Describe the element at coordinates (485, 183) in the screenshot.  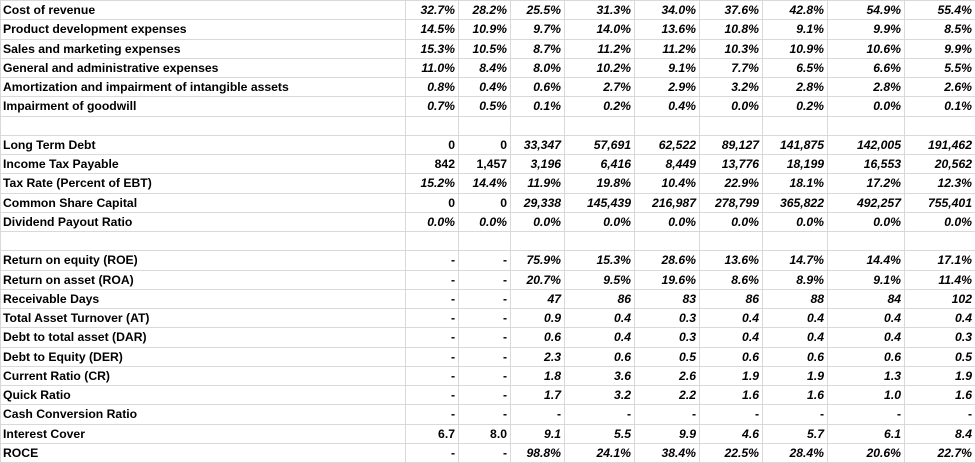
I see `value-cell: 14.4%` at that location.